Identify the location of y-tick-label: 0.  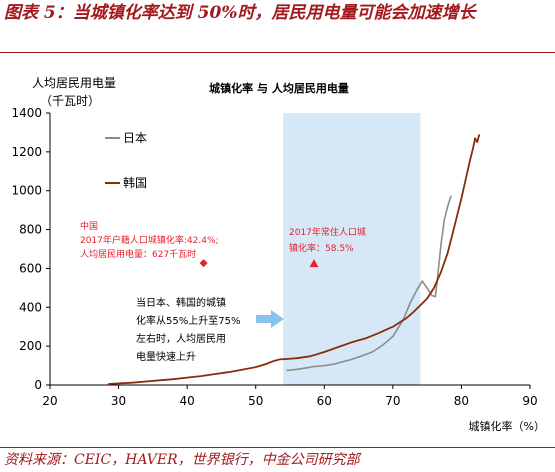
(38, 385).